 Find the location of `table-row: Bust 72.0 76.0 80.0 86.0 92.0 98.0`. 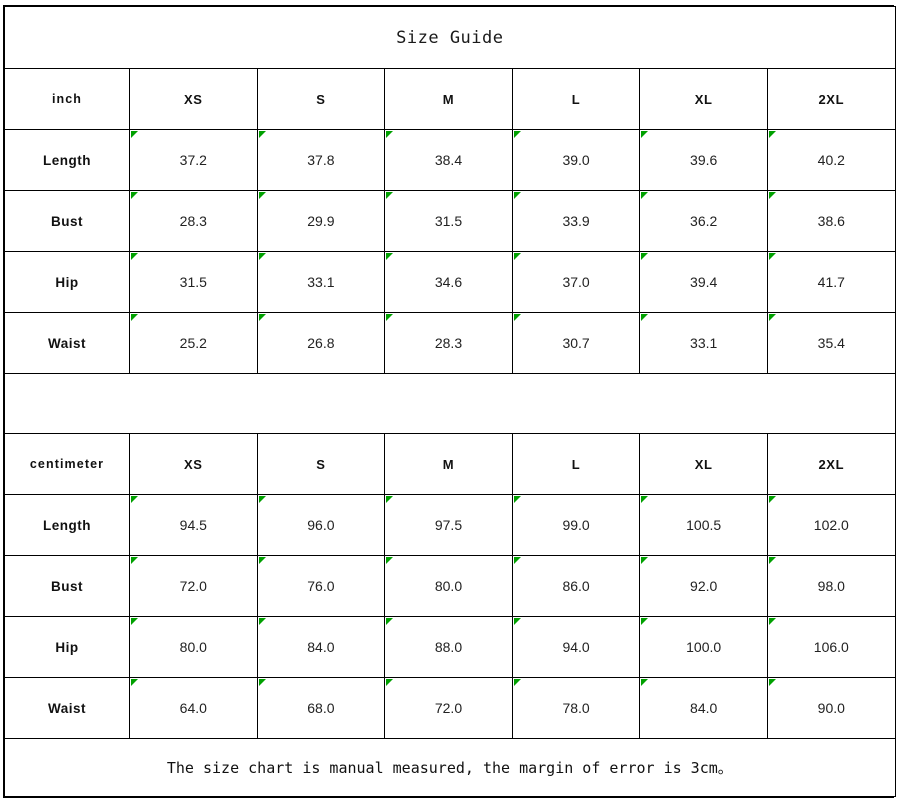

table-row: Bust 72.0 76.0 80.0 86.0 92.0 98.0 is located at coordinates (450, 586).